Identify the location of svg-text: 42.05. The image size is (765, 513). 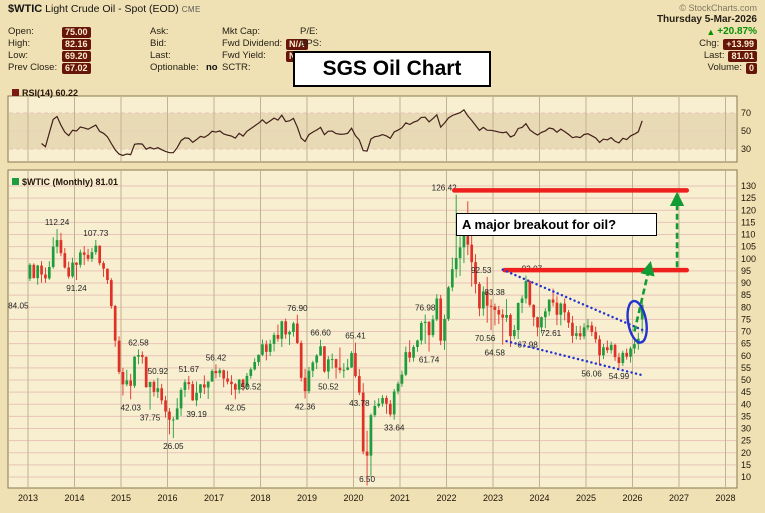
(235, 407).